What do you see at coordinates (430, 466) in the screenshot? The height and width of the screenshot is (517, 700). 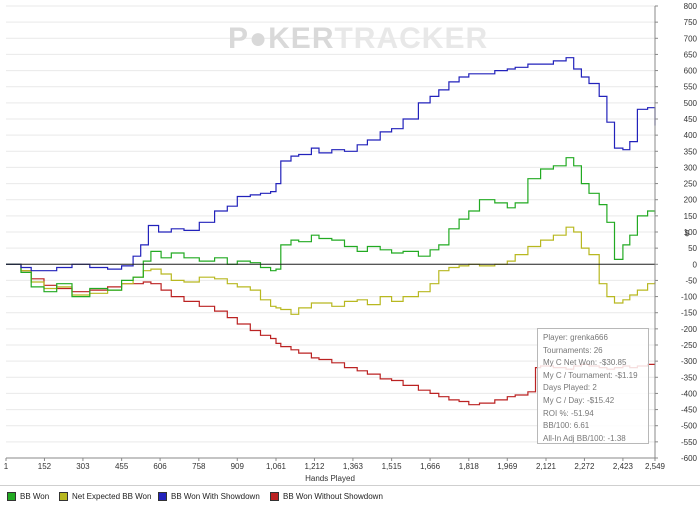 I see `x-tick-label: 1,666` at bounding box center [430, 466].